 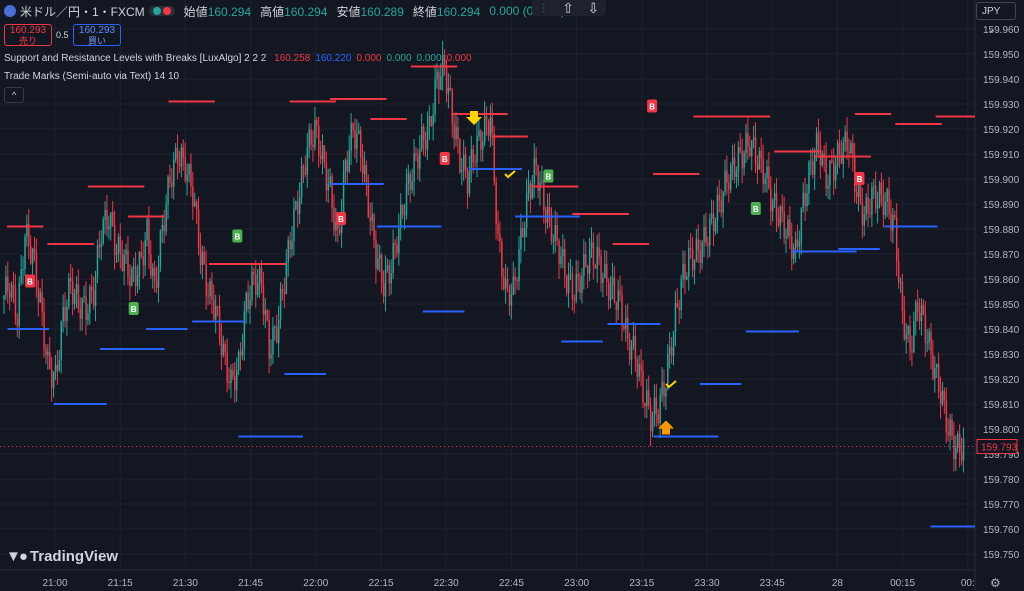 I want to click on settings-gear-icon: ⚙, so click(x=995, y=583).